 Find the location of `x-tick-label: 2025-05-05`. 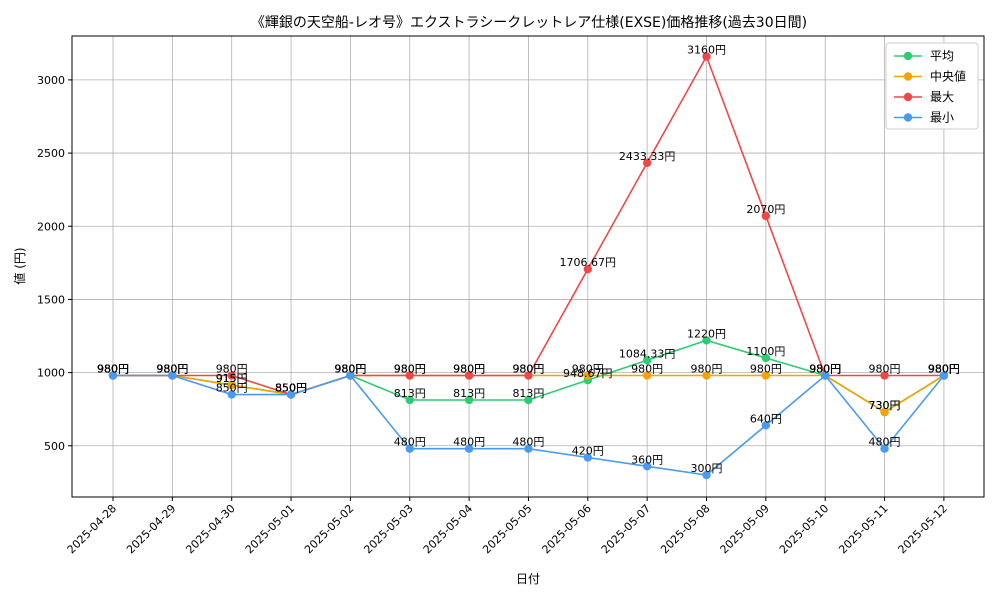

x-tick-label: 2025-05-05 is located at coordinates (507, 529).